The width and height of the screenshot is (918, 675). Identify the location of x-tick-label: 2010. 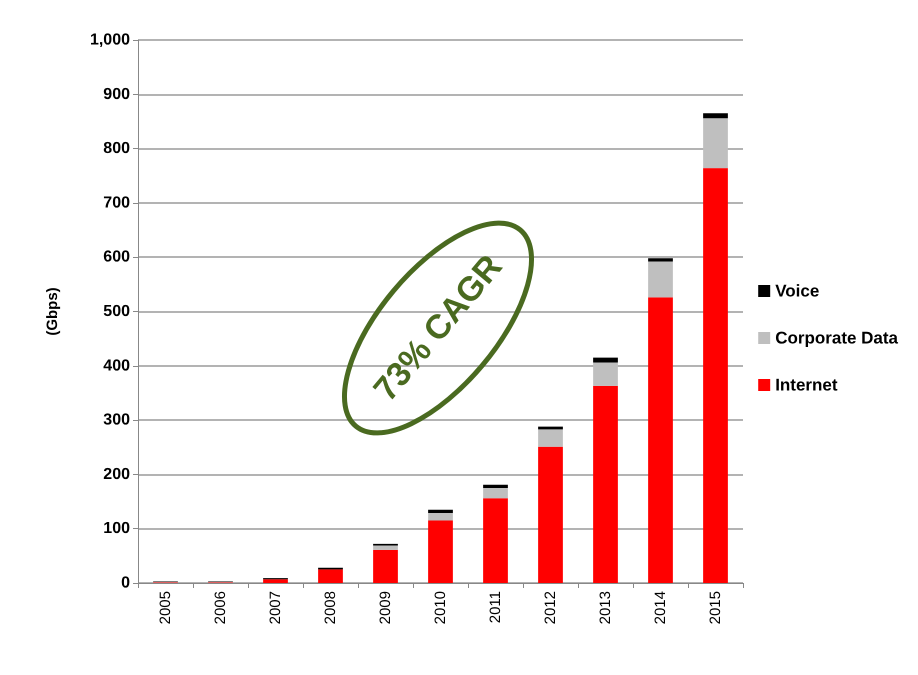
(440, 607).